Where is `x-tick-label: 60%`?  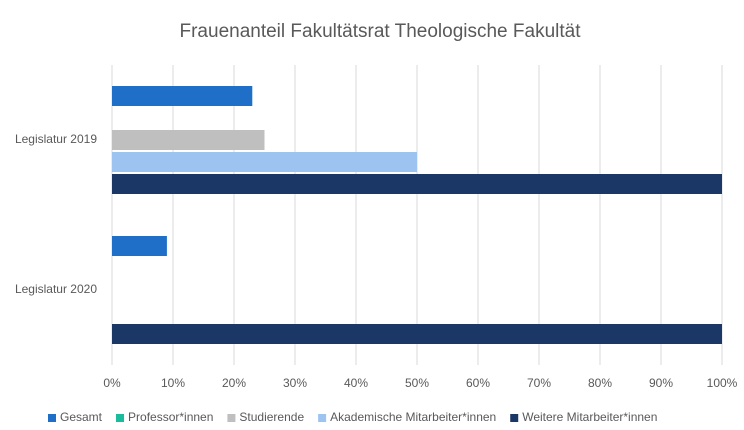 x-tick-label: 60% is located at coordinates (478, 383).